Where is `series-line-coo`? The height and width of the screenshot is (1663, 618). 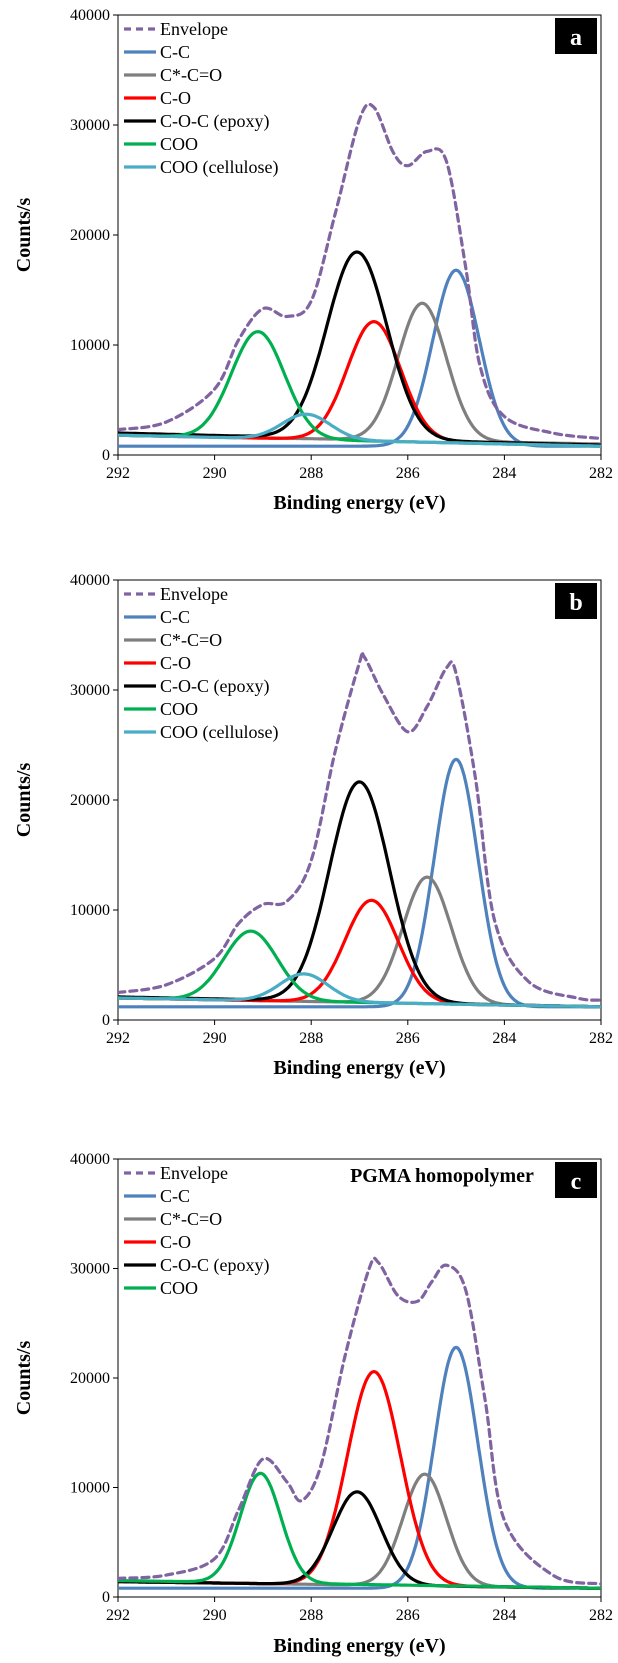 series-line-coo is located at coordinates (359, 1530).